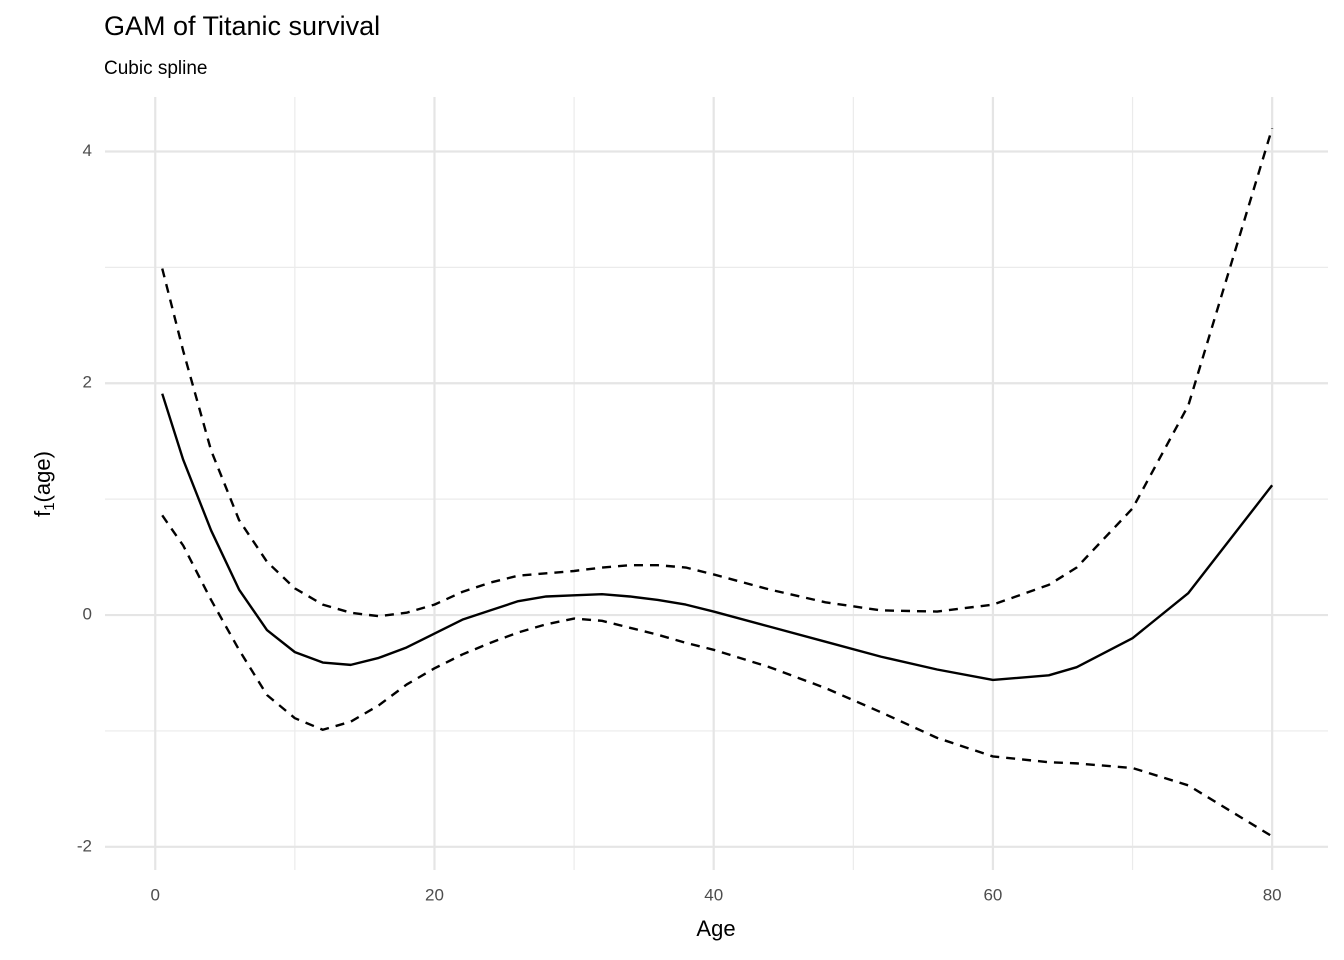 Image resolution: width=1344 pixels, height=960 pixels. What do you see at coordinates (1272, 894) in the screenshot?
I see `x-tick-label: 80` at bounding box center [1272, 894].